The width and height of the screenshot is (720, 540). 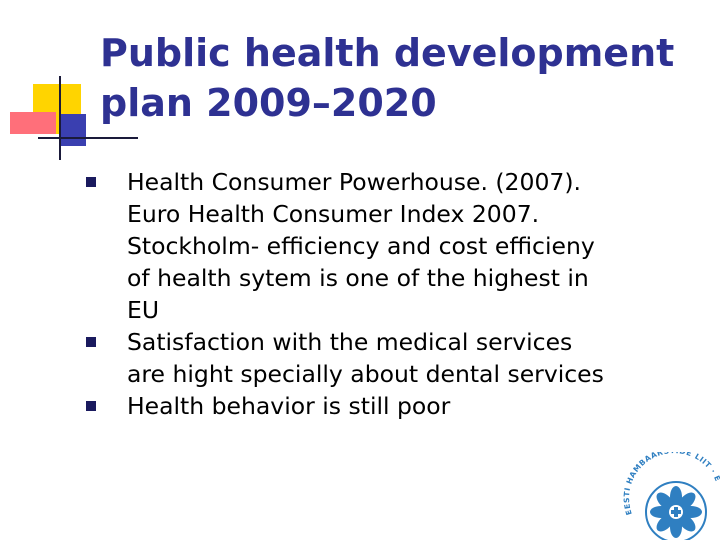 I want to click on decorative-horizontal-line, so click(x=88, y=138).